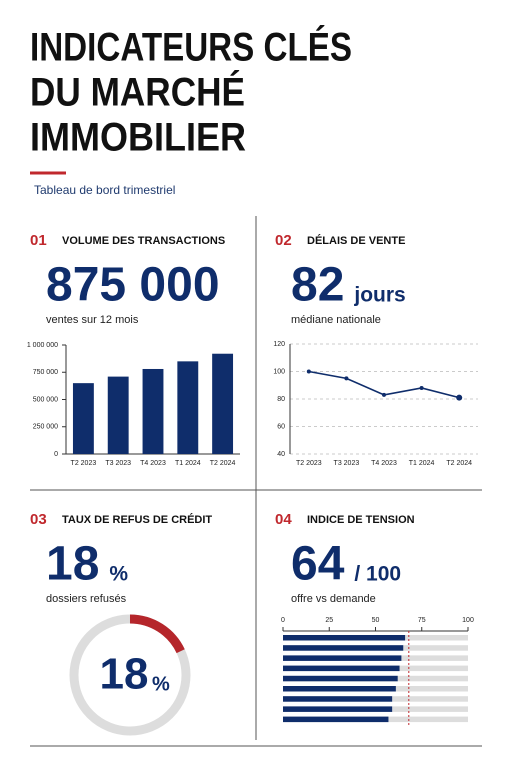 This screenshot has width=511, height=768. Describe the element at coordinates (138, 138) in the screenshot. I see `title-line: IMMOBILIER` at that location.